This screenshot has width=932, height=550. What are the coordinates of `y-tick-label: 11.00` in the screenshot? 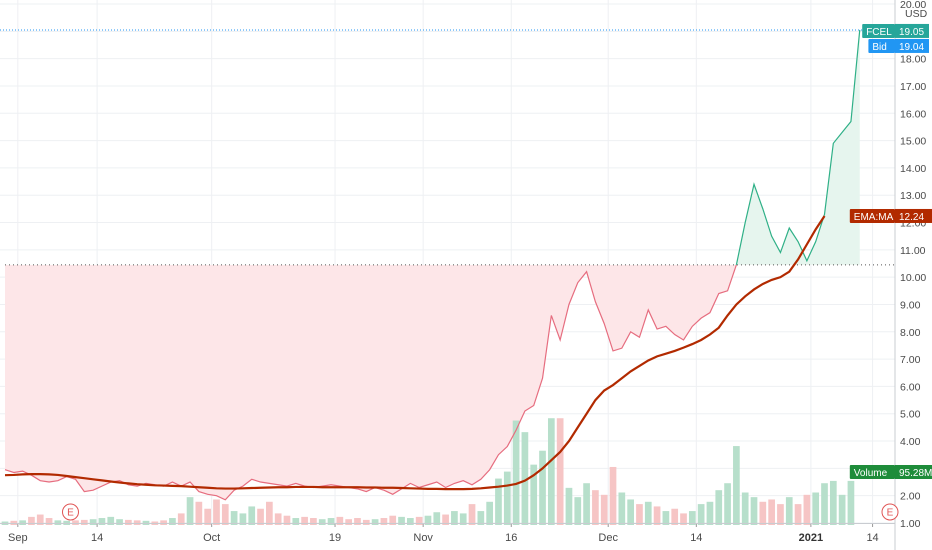 It's located at (913, 251).